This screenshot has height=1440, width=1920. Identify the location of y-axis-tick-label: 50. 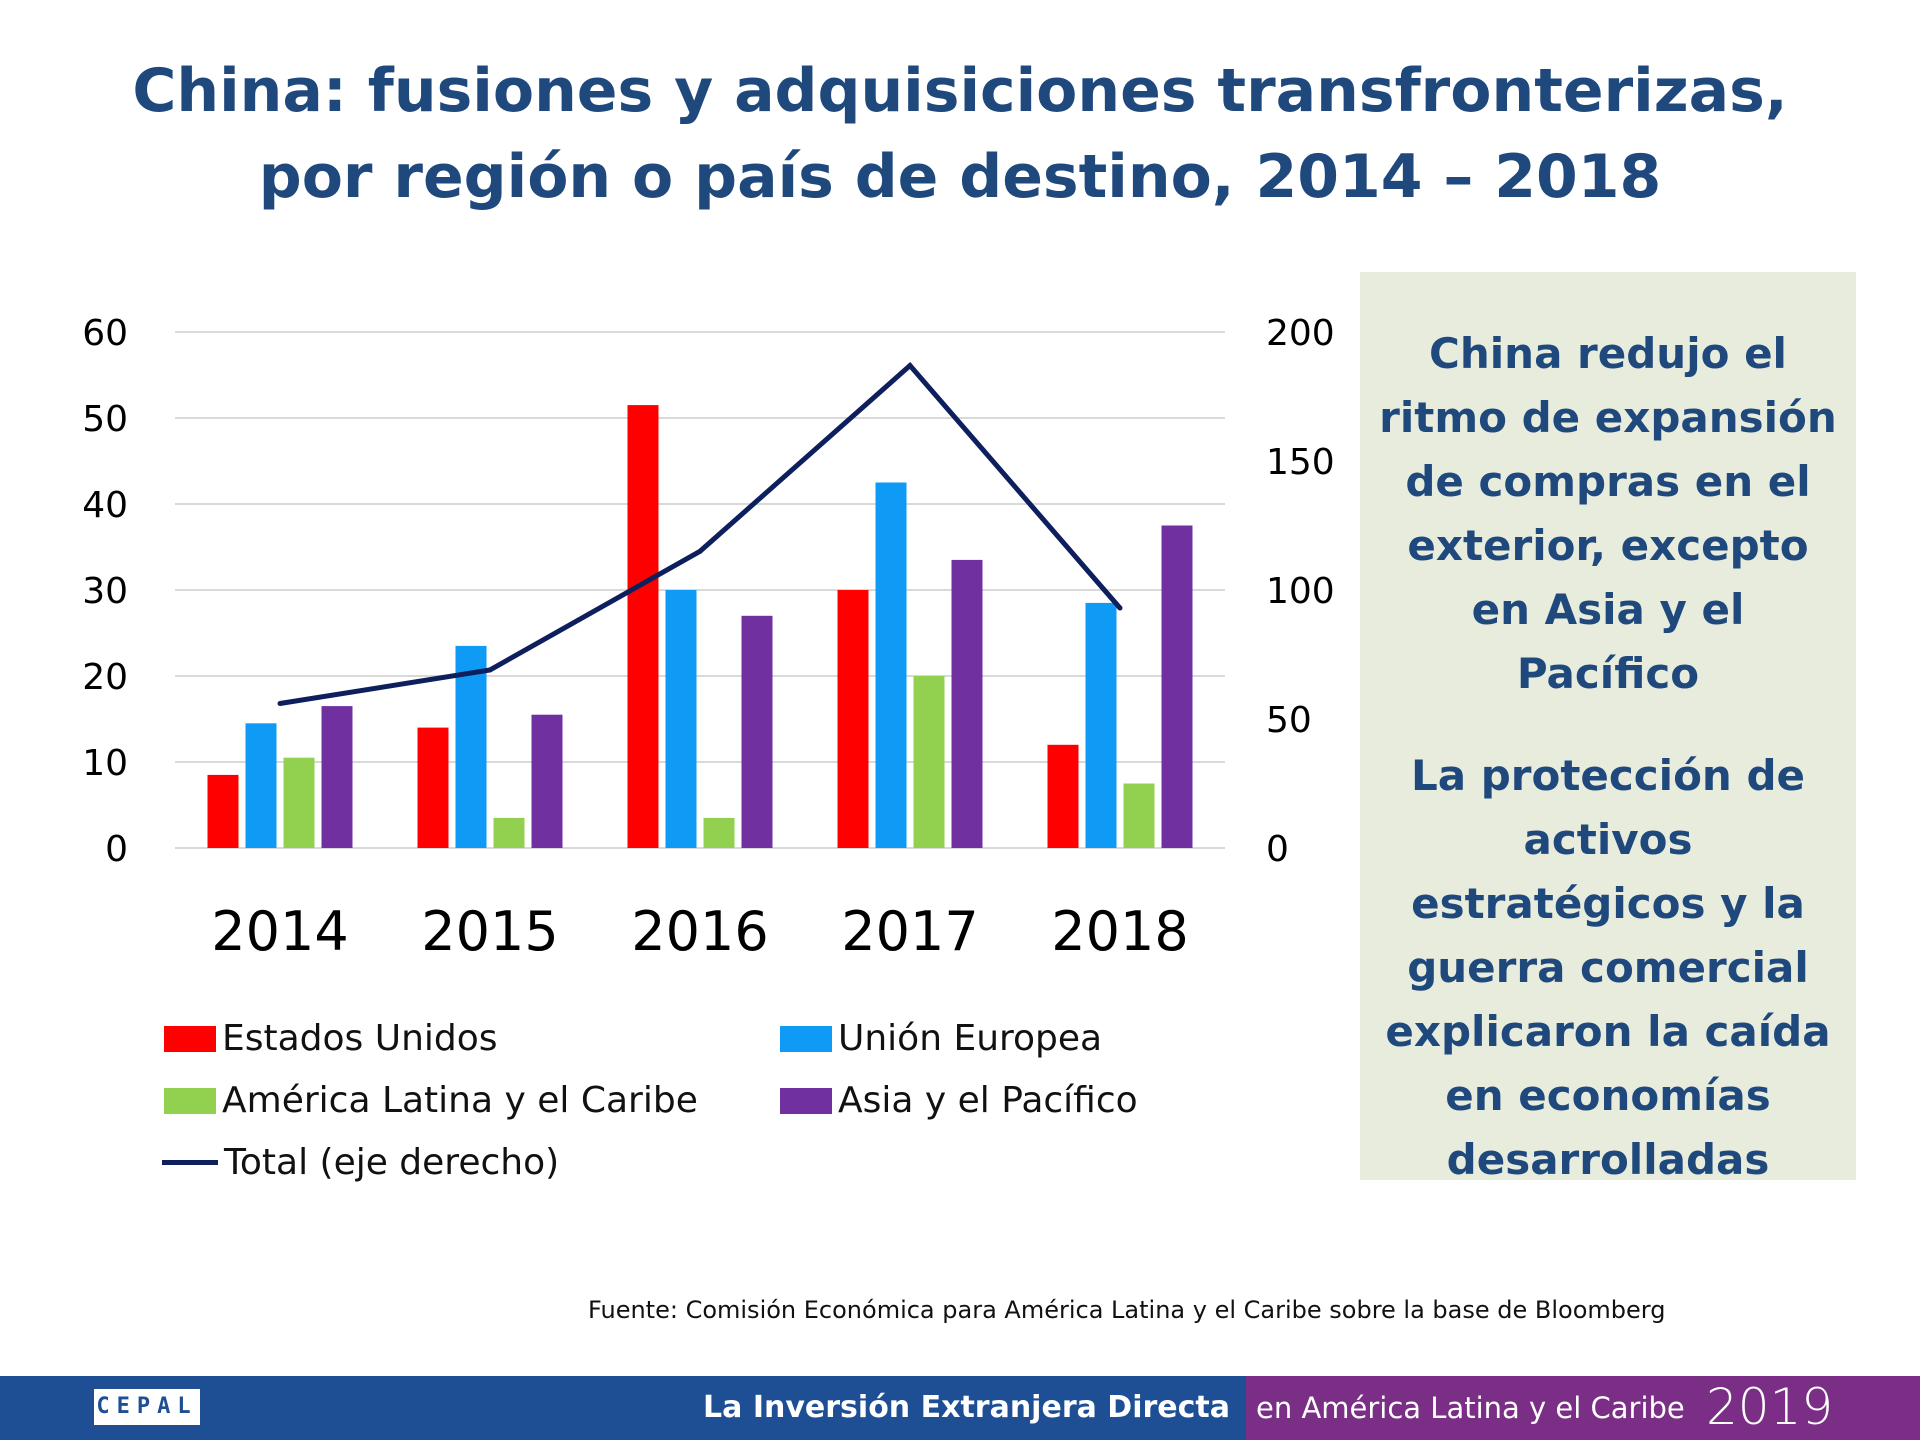
(105, 419).